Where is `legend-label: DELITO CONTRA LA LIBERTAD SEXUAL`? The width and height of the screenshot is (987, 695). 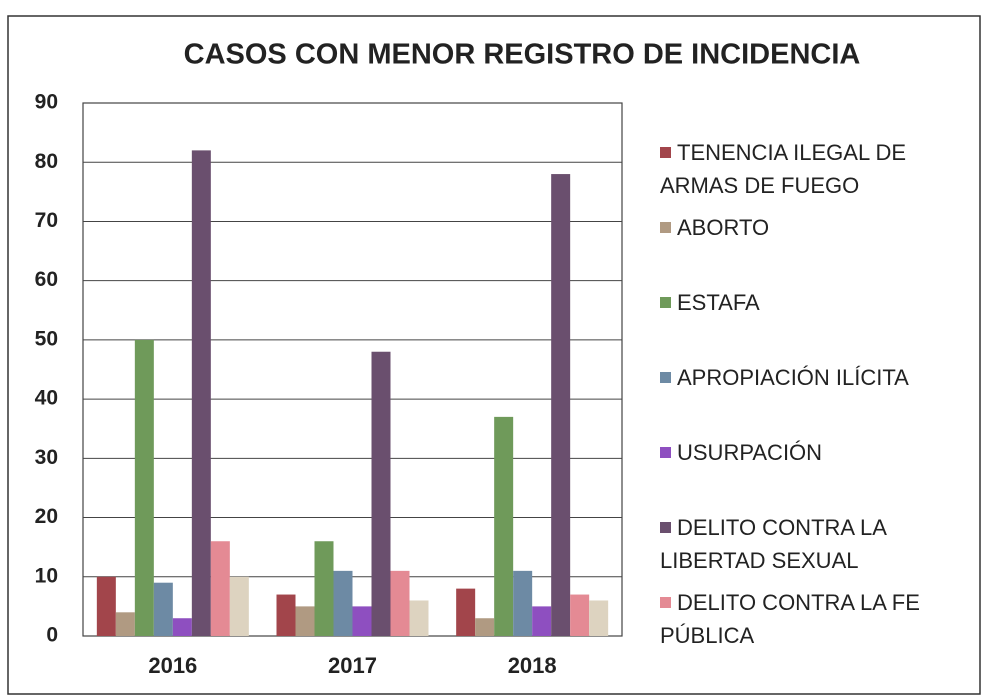 legend-label: DELITO CONTRA LA LIBERTAD SEXUAL is located at coordinates (773, 544).